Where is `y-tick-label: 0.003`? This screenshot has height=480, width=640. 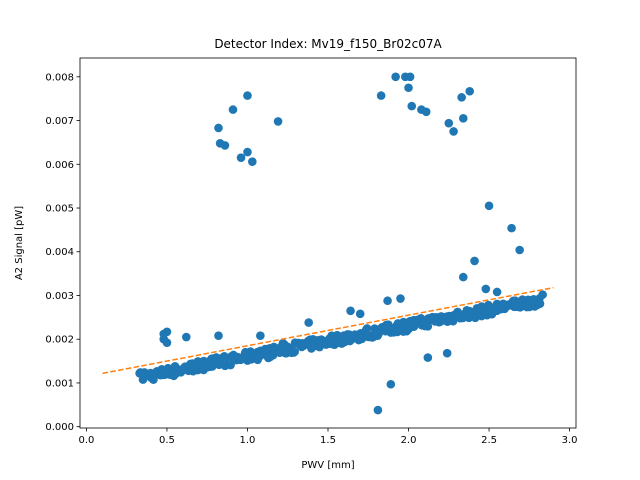
y-tick-label: 0.003 is located at coordinates (59, 296).